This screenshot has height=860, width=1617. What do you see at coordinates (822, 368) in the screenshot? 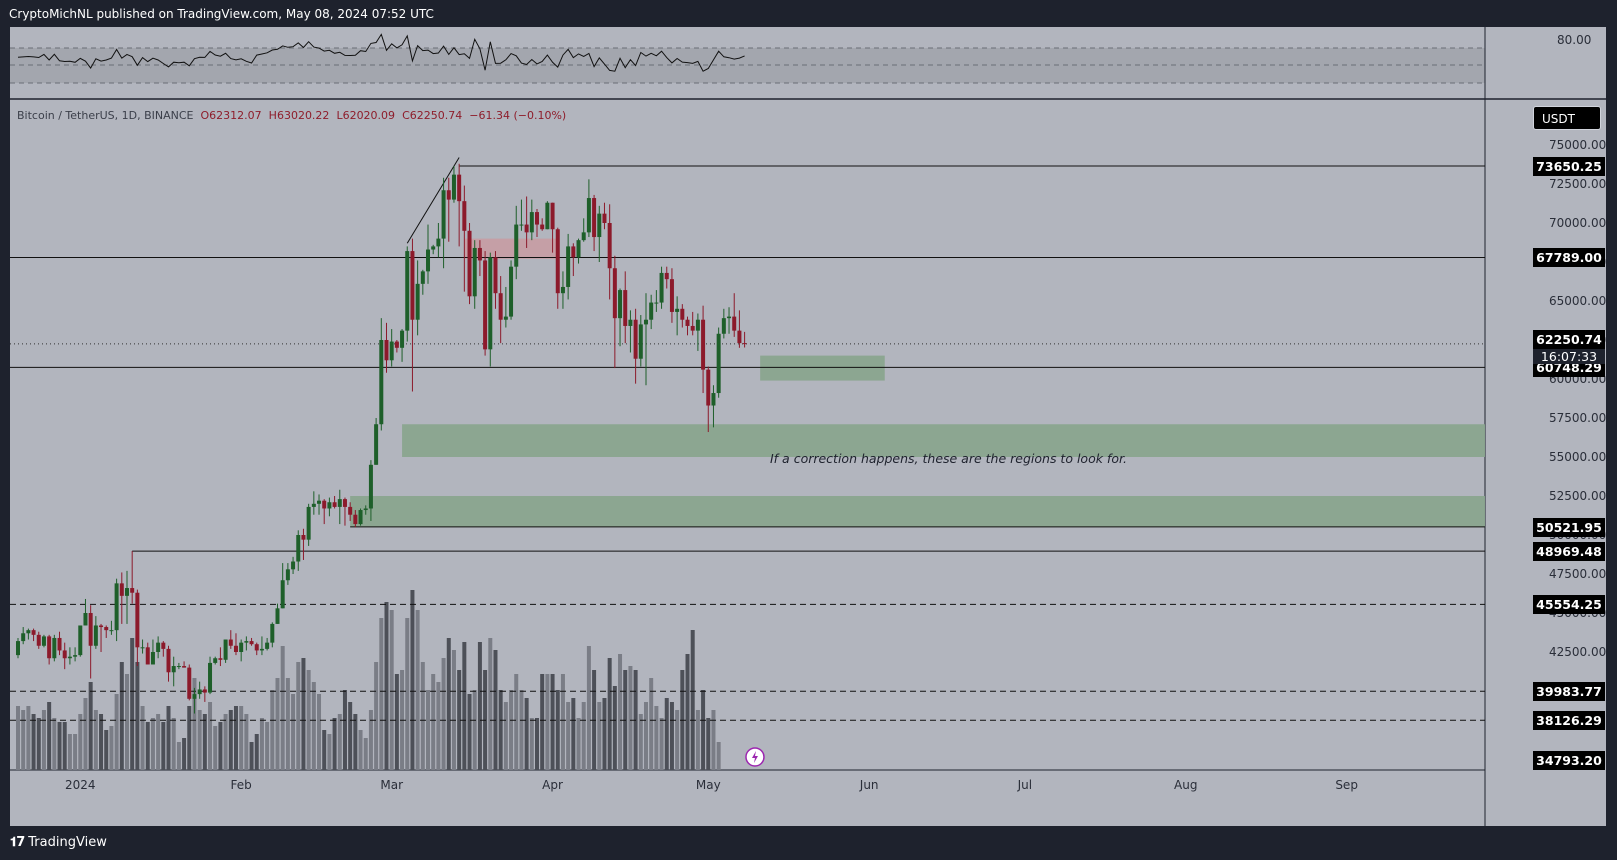
I see `green-zone` at bounding box center [822, 368].